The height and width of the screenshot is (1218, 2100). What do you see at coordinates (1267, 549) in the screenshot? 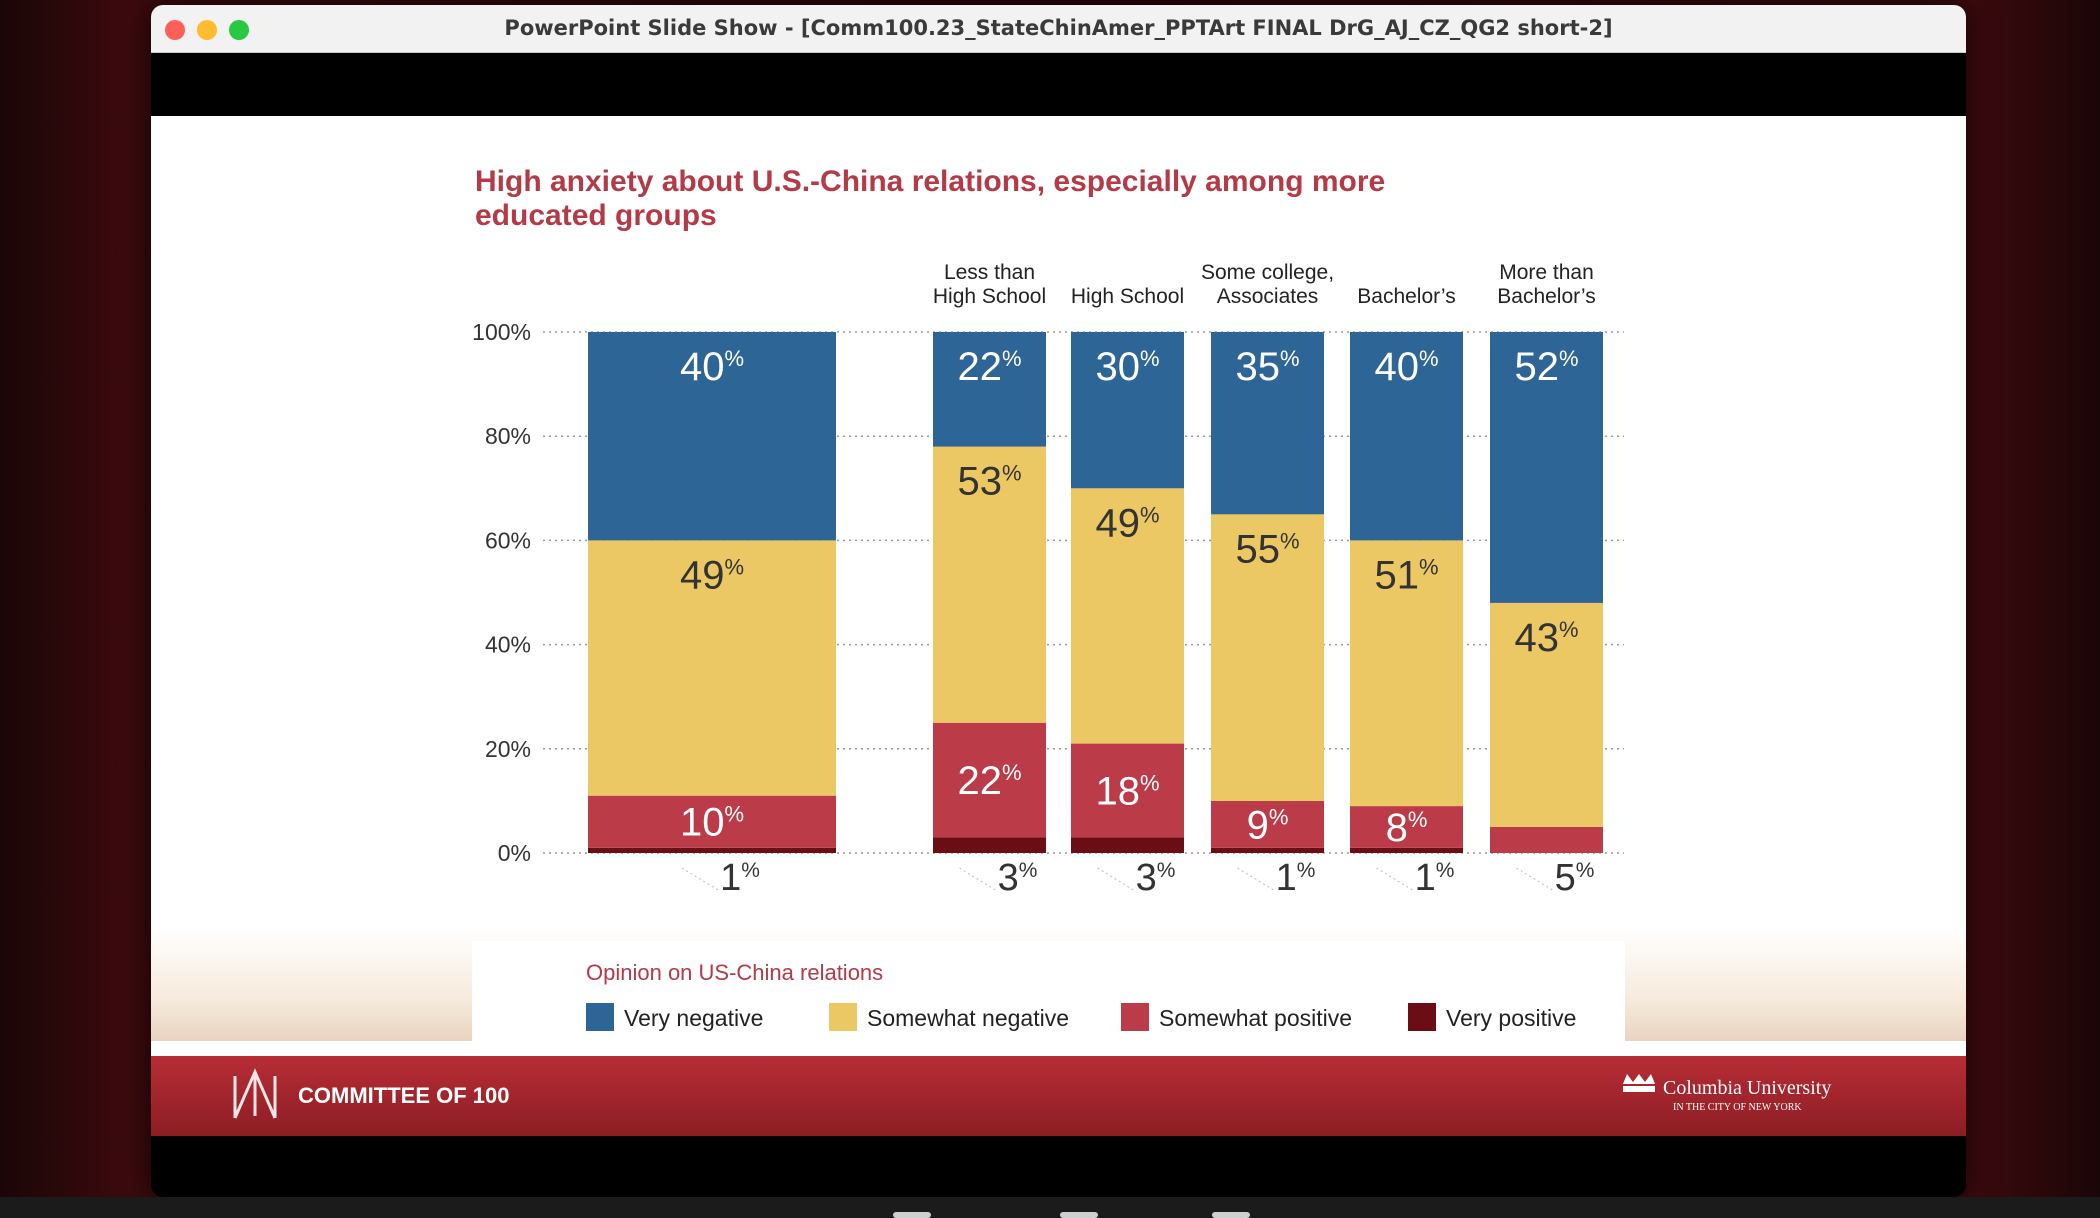
I see `bar-value-label: 55%` at bounding box center [1267, 549].